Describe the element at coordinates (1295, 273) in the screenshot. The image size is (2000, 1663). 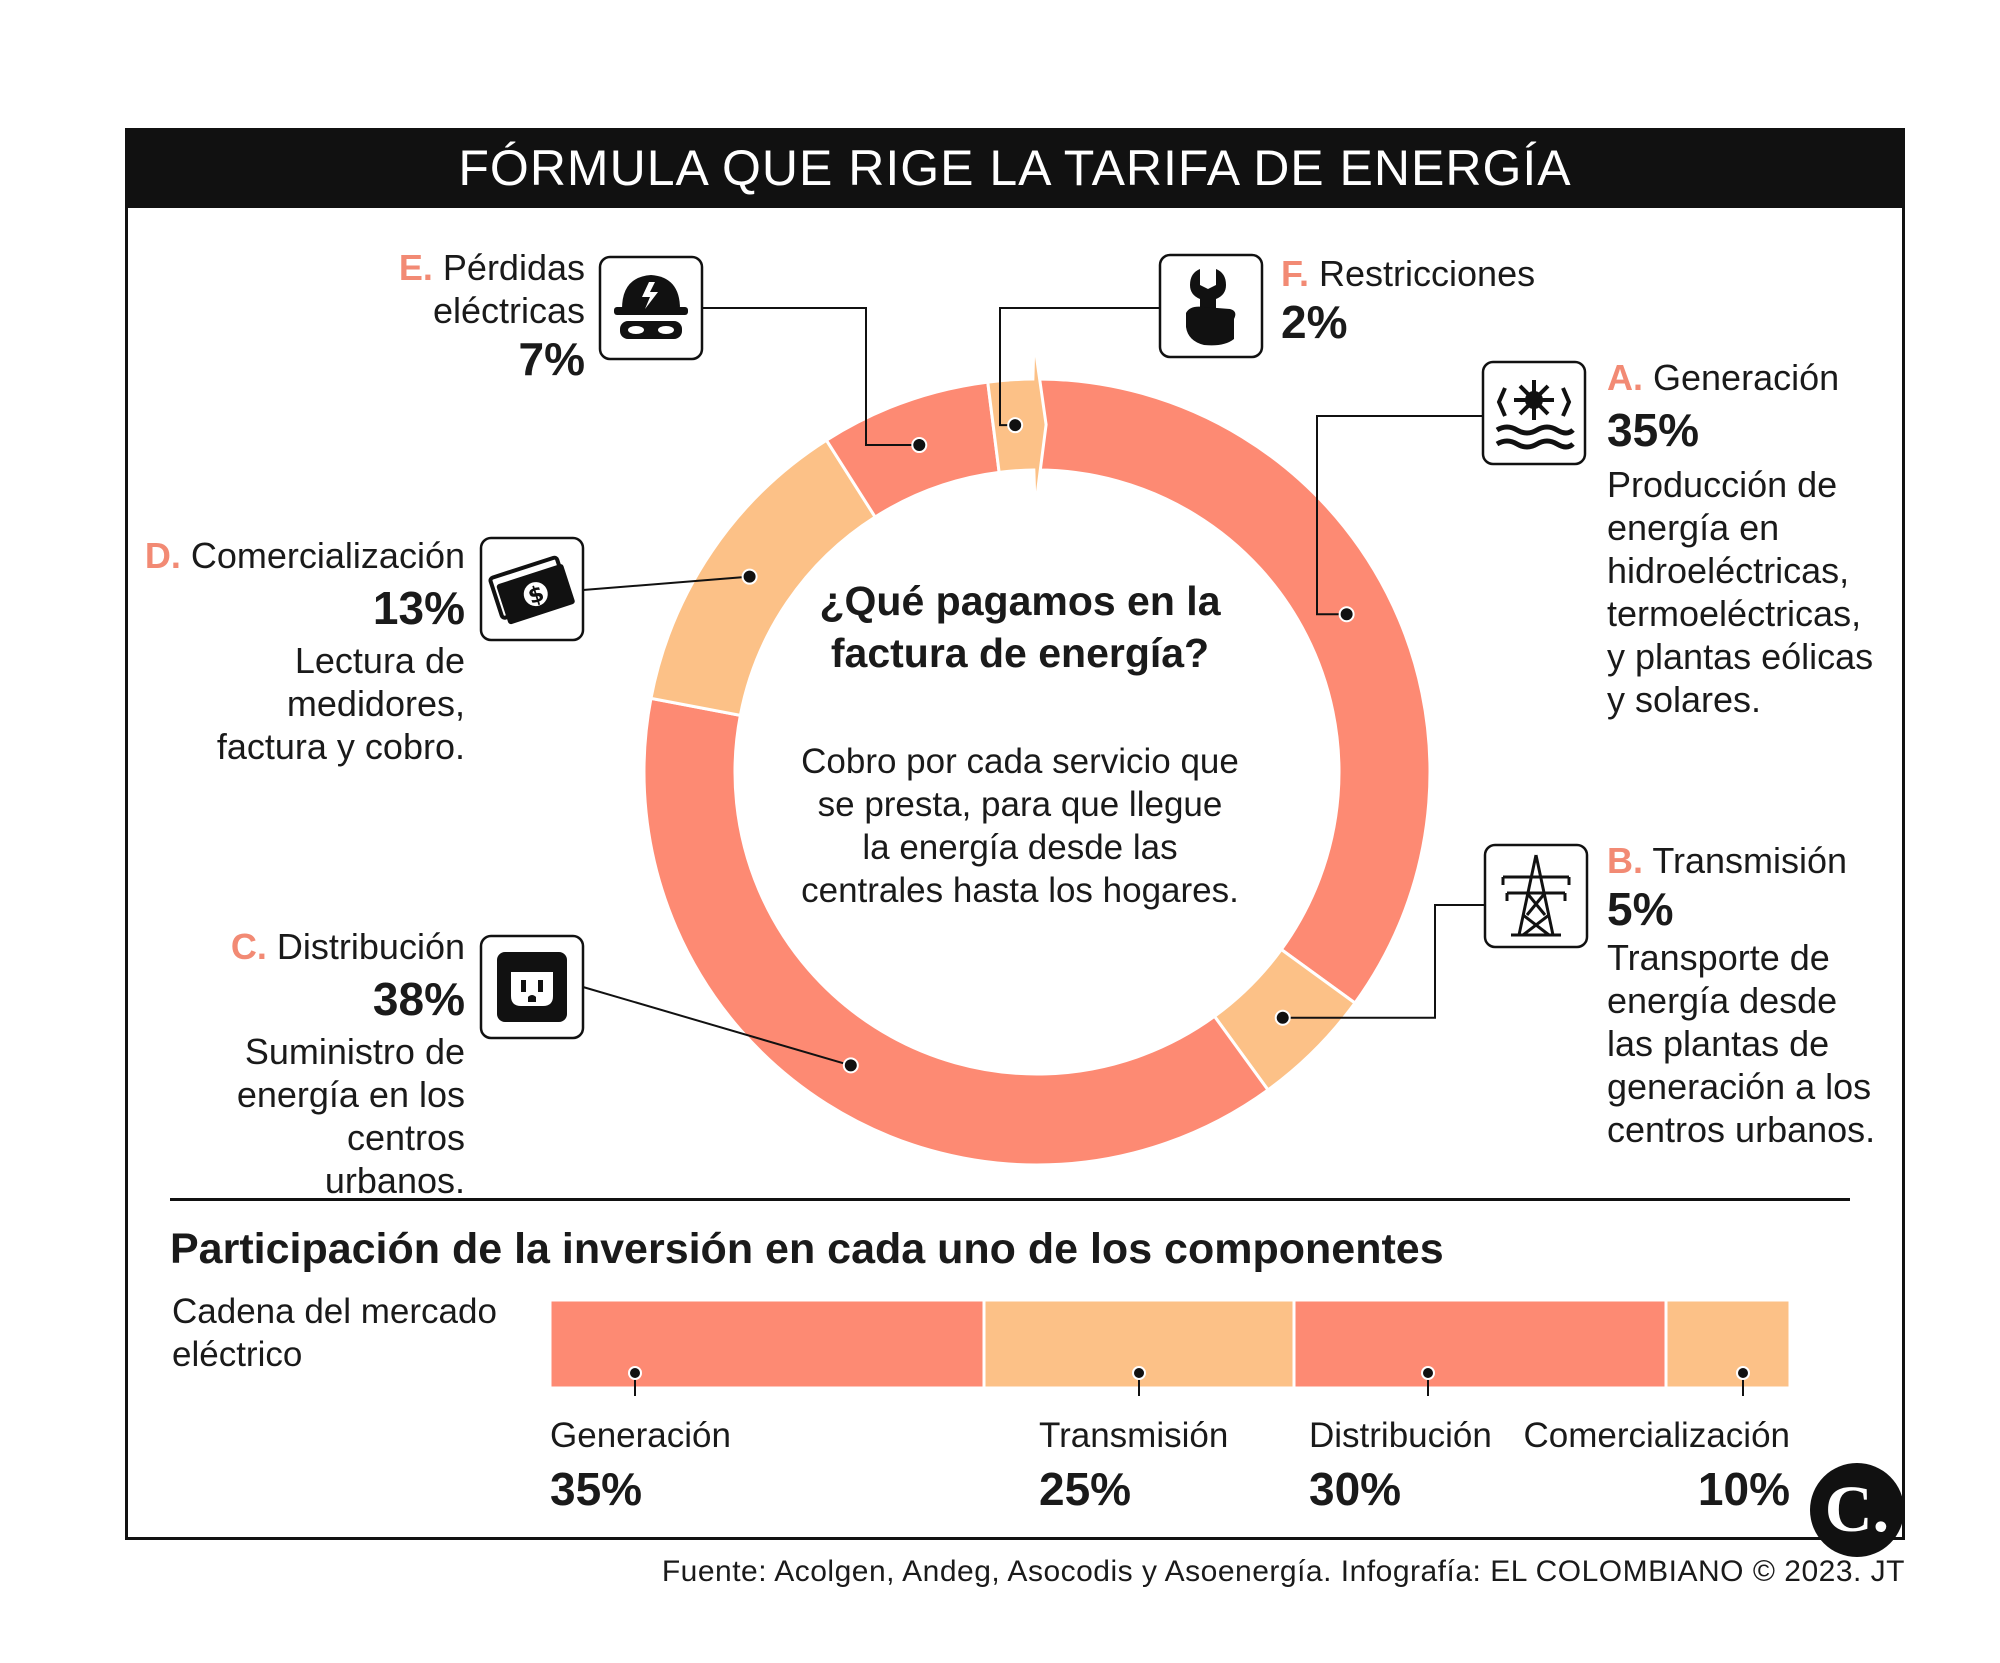
I see `letter-f: F.` at that location.